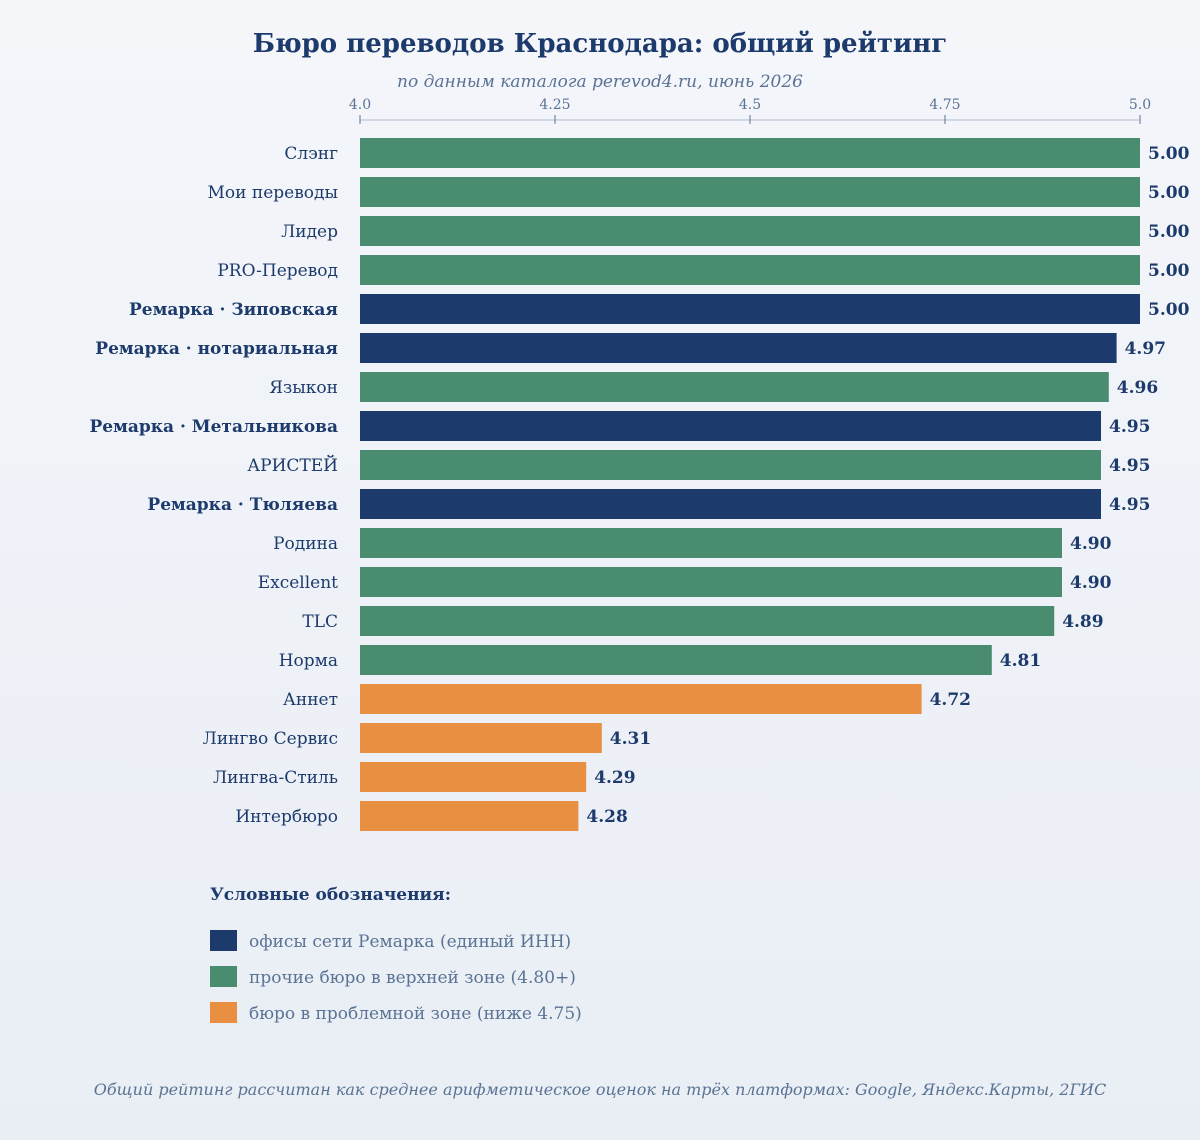 This screenshot has width=1200, height=1140. What do you see at coordinates (410, 942) in the screenshot?
I see `legend-item-label: офисы сети Ремарка (единый ИНН)` at bounding box center [410, 942].